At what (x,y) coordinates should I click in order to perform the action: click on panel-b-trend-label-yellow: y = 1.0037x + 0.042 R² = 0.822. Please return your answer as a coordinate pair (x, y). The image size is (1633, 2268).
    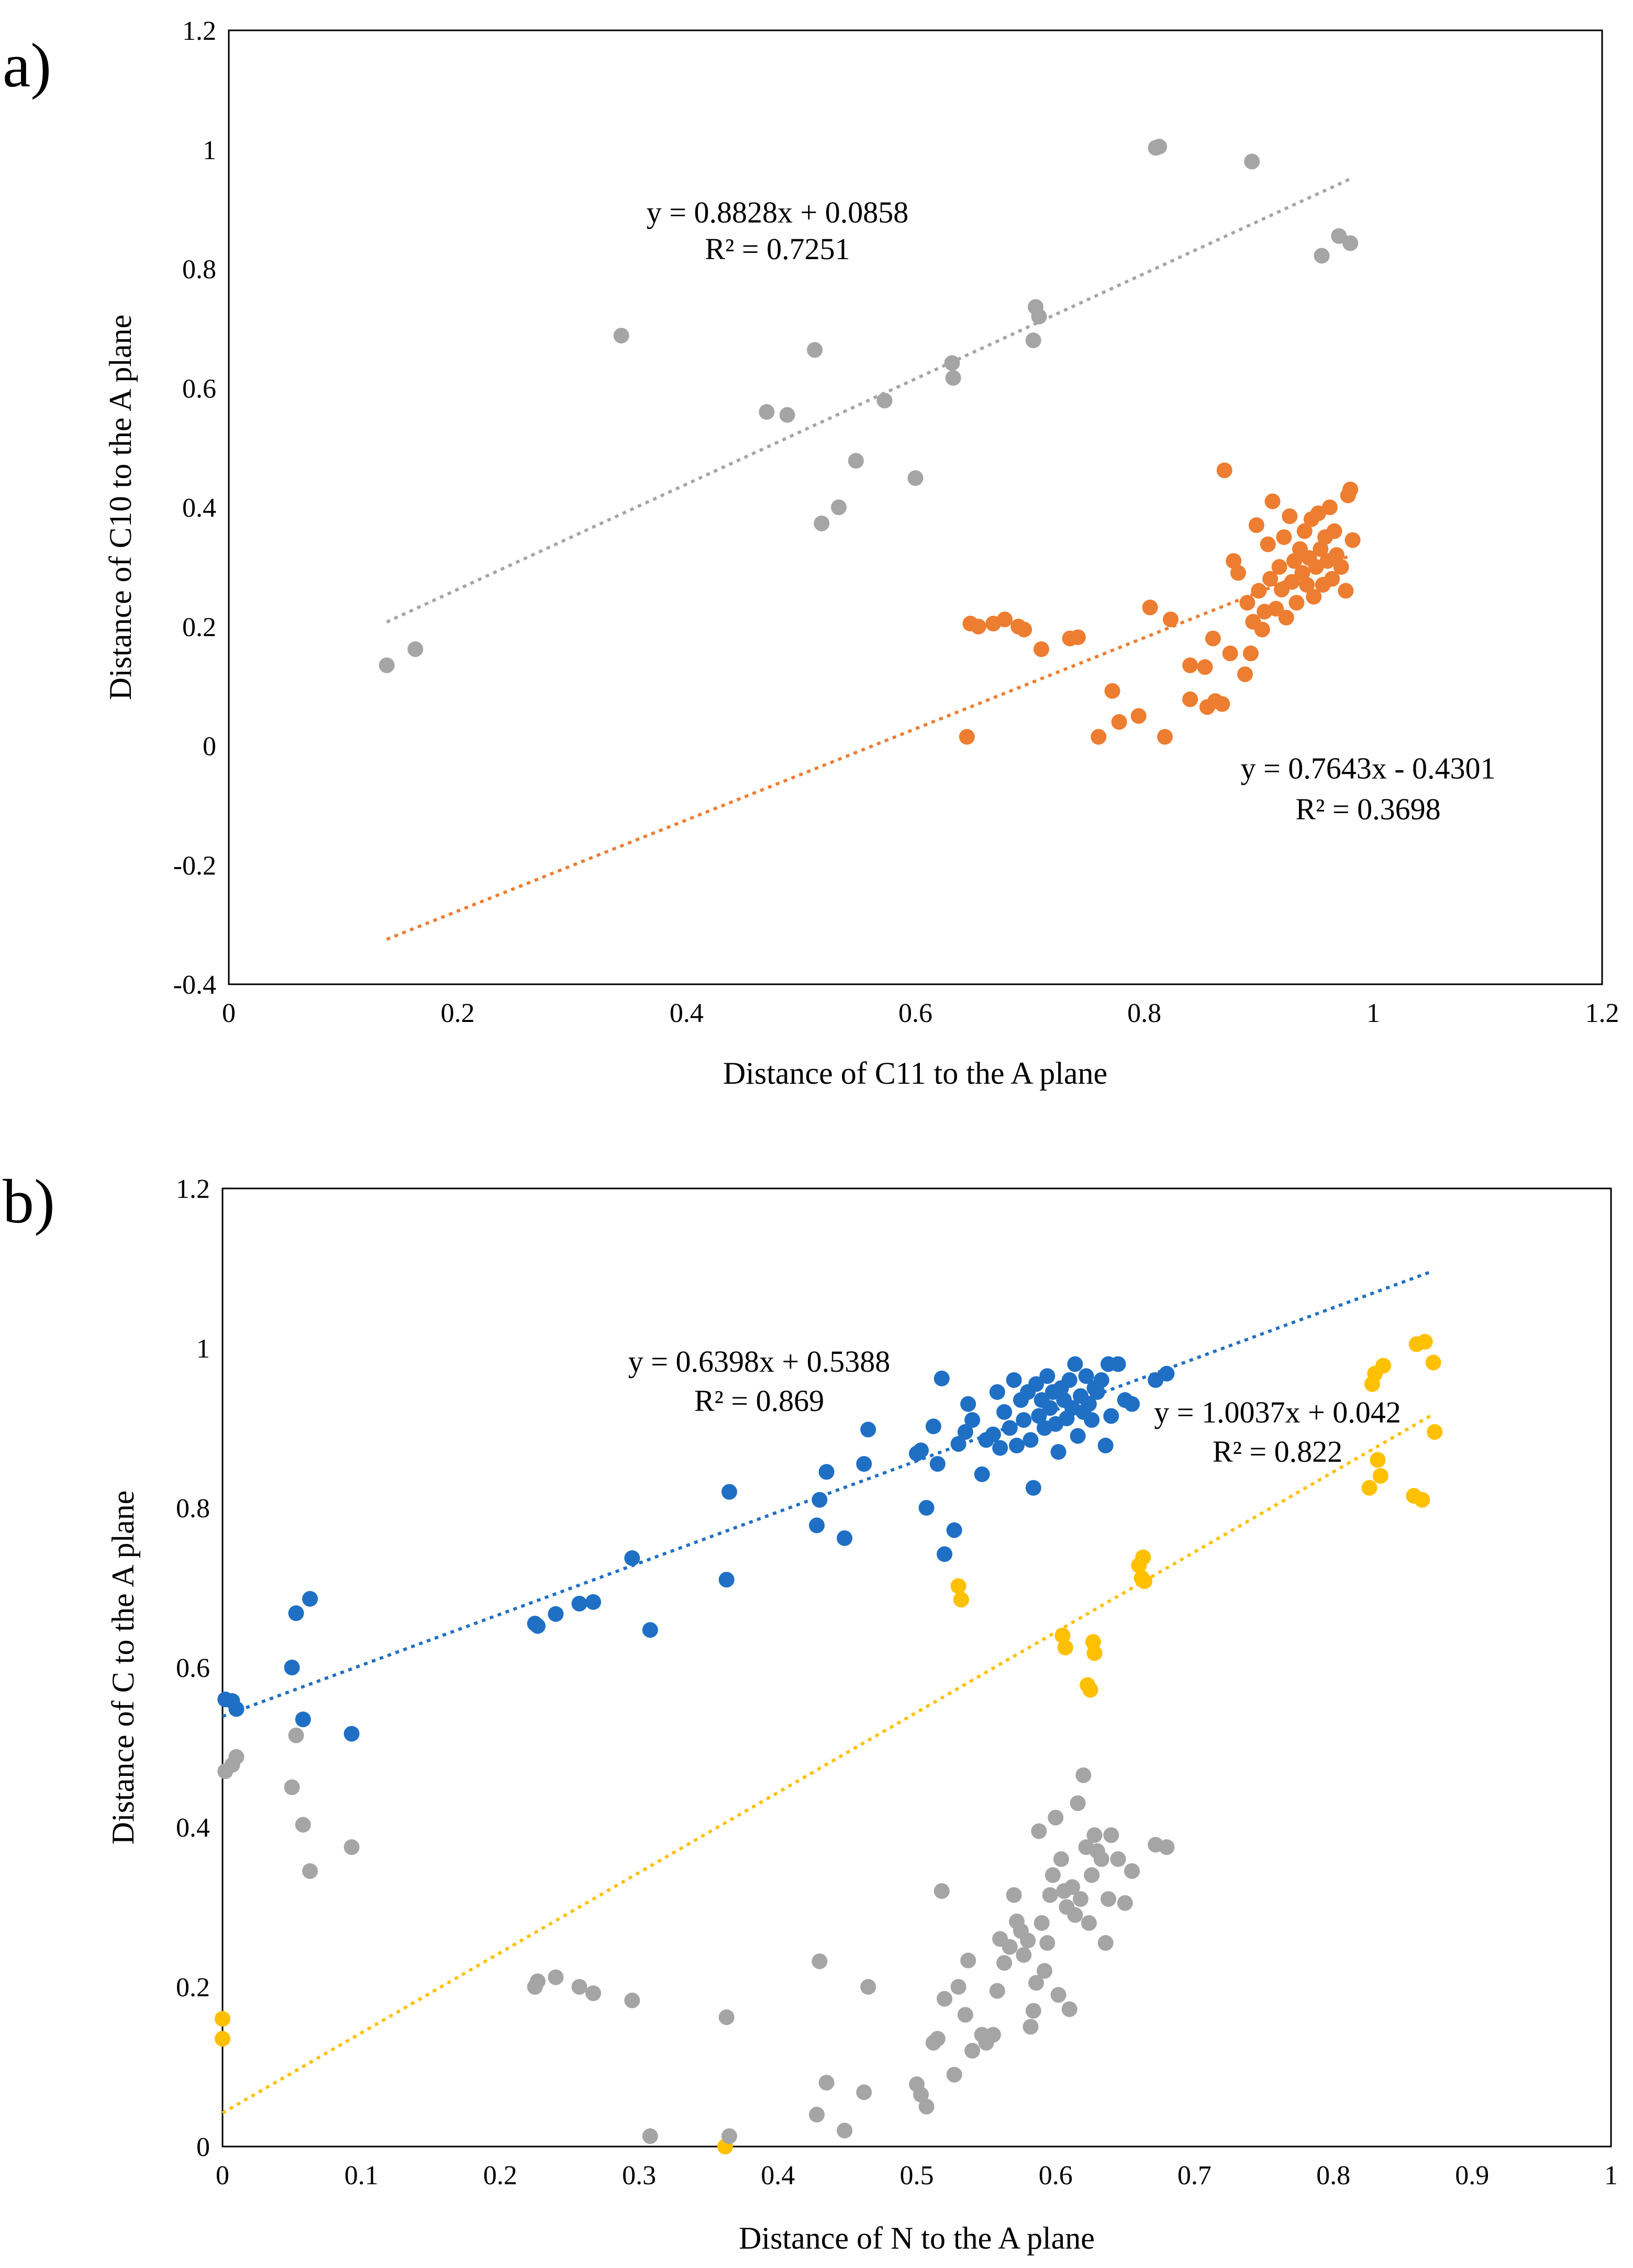
    Looking at the image, I should click on (1278, 1432).